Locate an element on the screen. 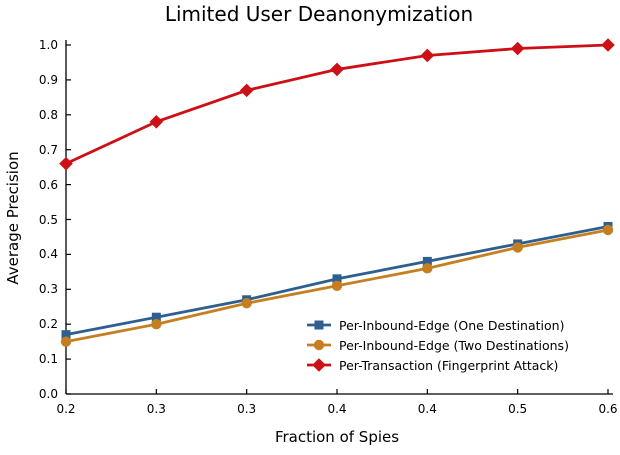 This screenshot has height=455, width=620. y-tick-label: 1.0 is located at coordinates (48, 45).